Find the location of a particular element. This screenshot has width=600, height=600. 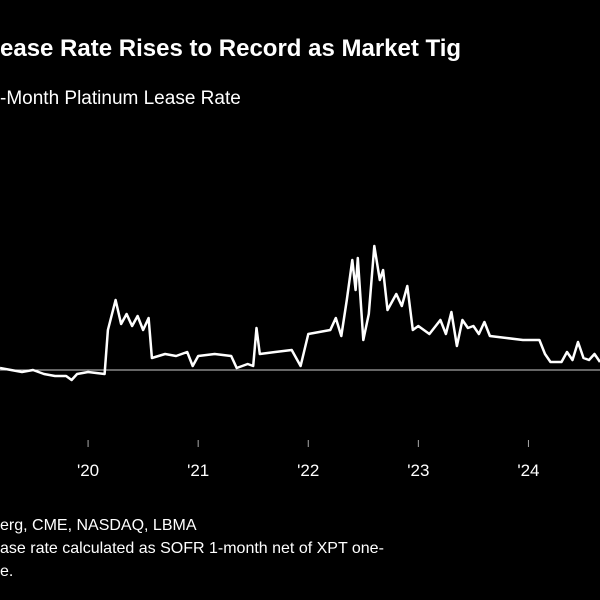

x-tick-label: '23 is located at coordinates (418, 470).